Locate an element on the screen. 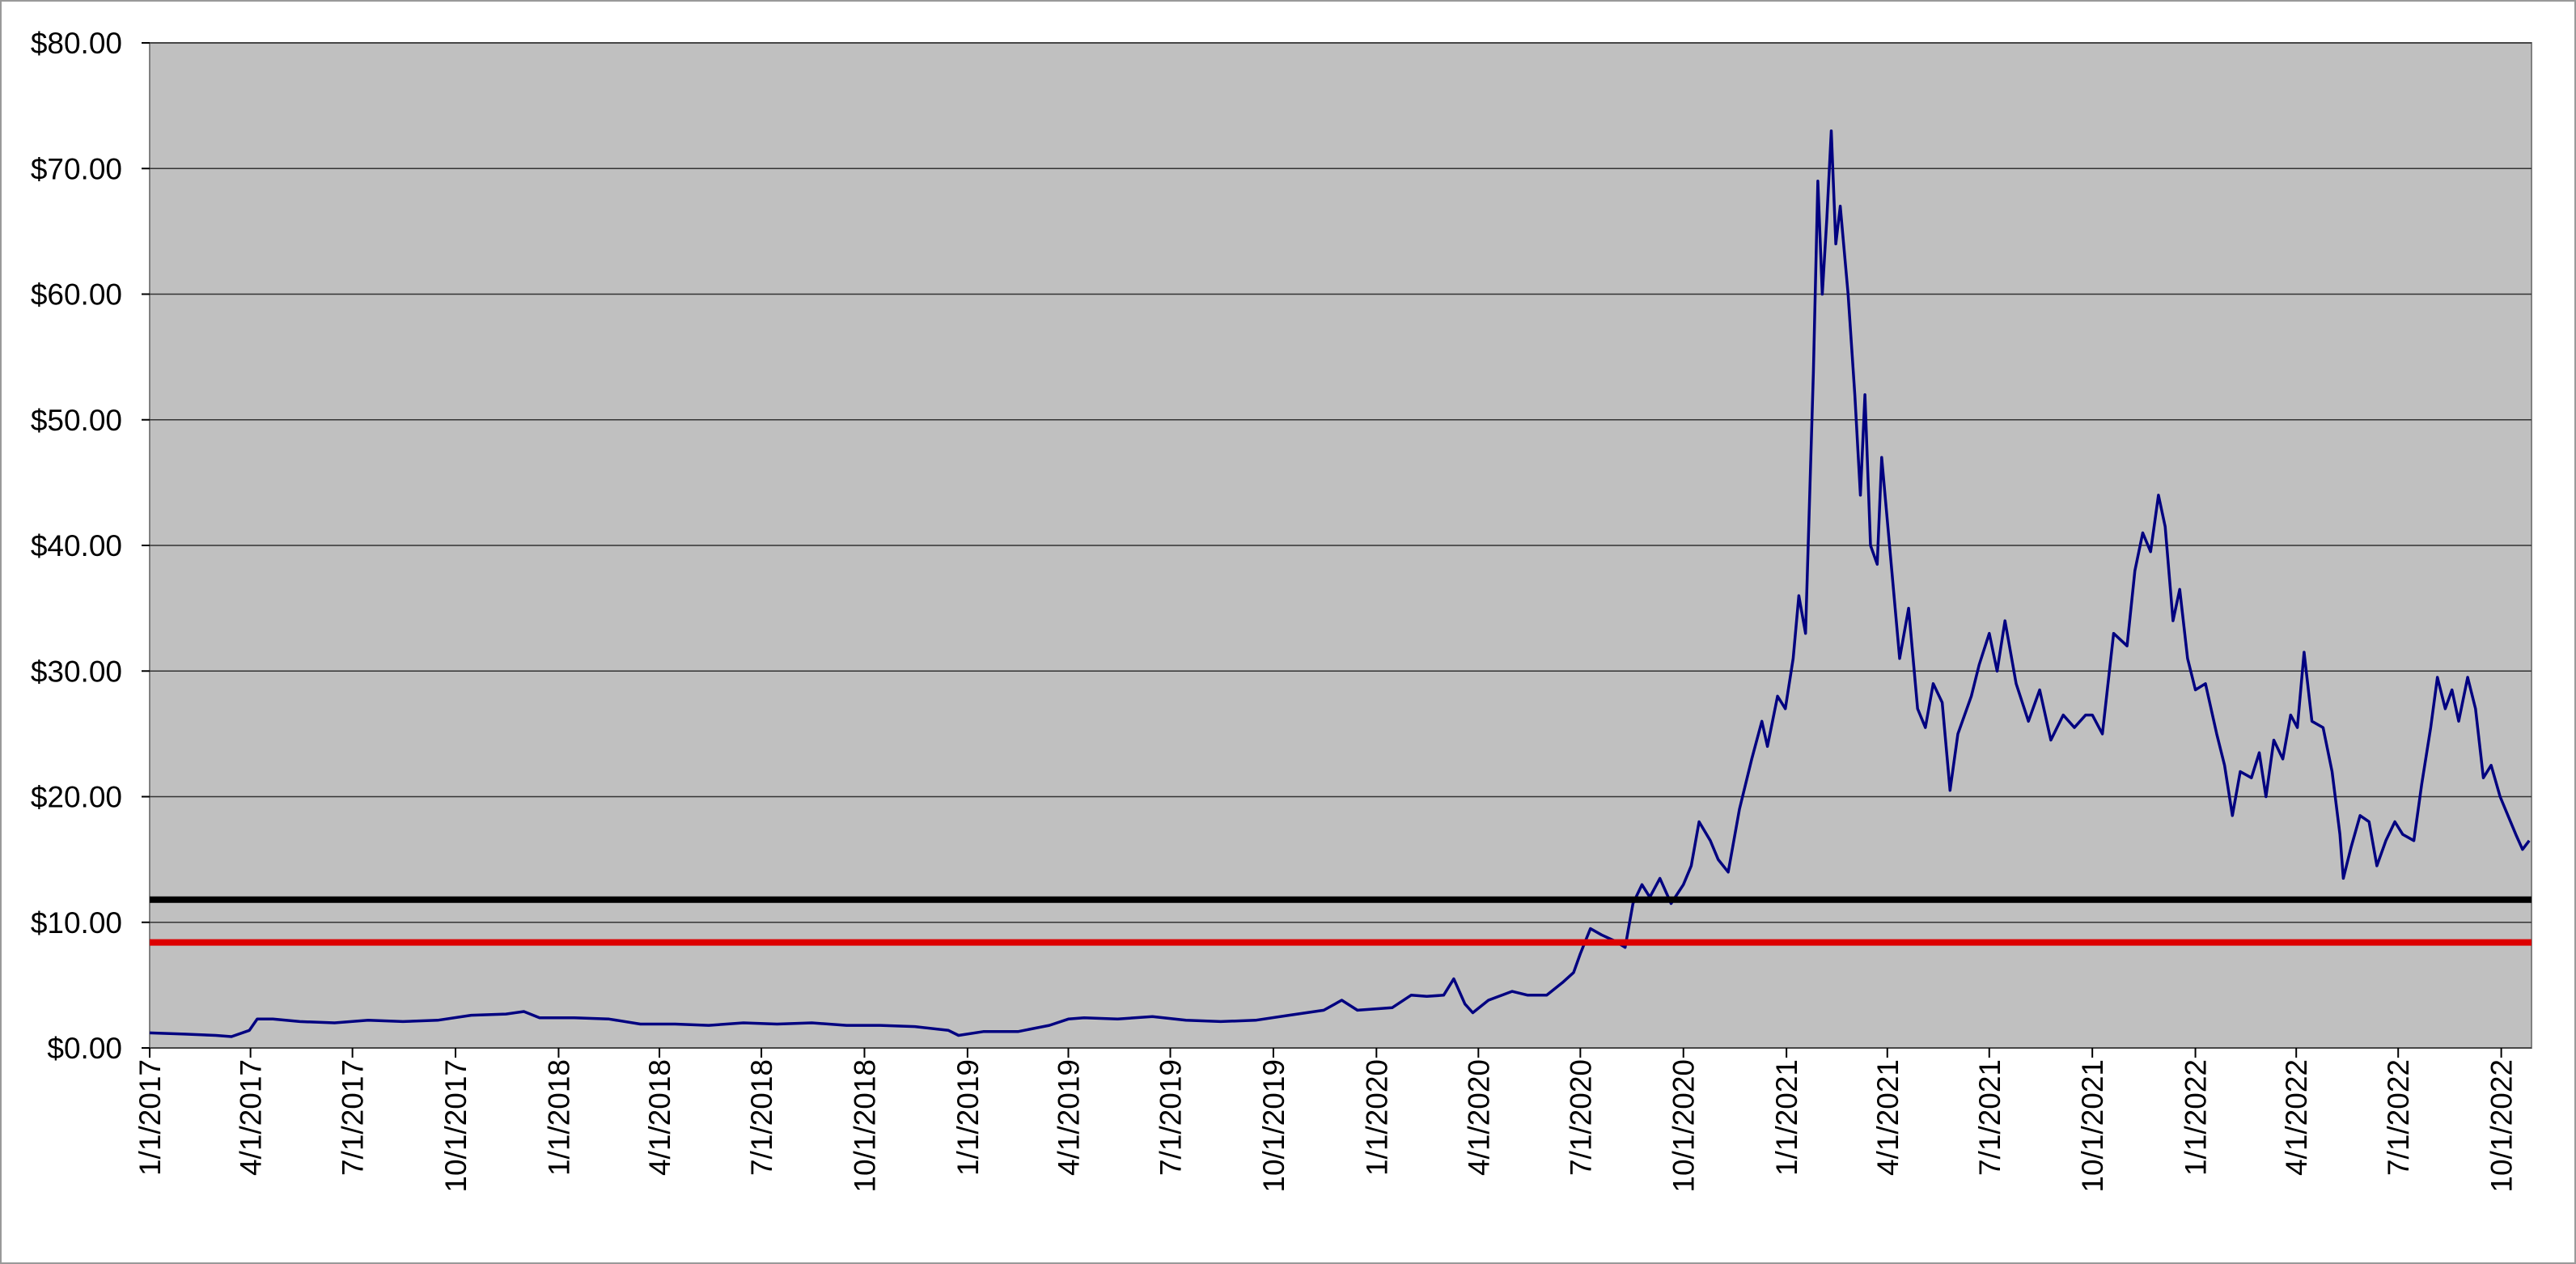 The width and height of the screenshot is (2576, 1264). x-tick-label: 10/1/2020 is located at coordinates (1684, 1126).